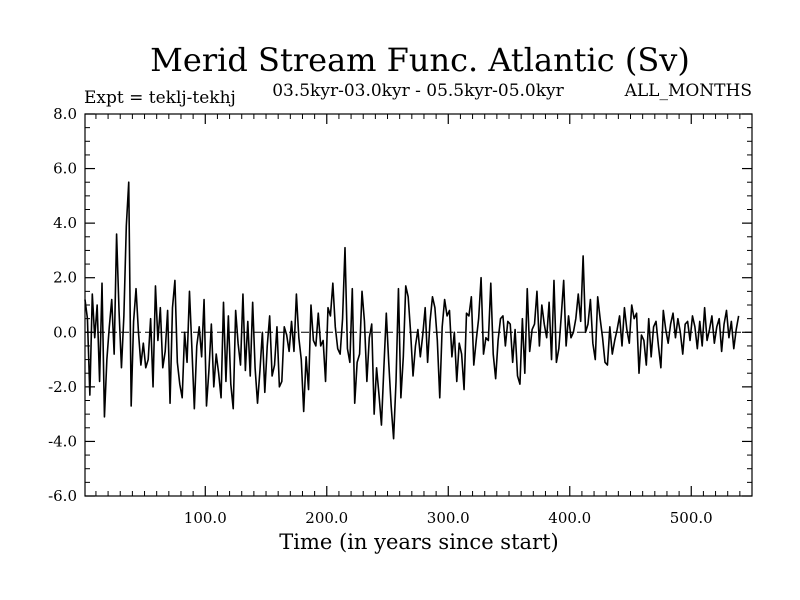 The image size is (800, 600). What do you see at coordinates (688, 91) in the screenshot?
I see `chart-subtitle-right: ALL_MONTHS` at bounding box center [688, 91].